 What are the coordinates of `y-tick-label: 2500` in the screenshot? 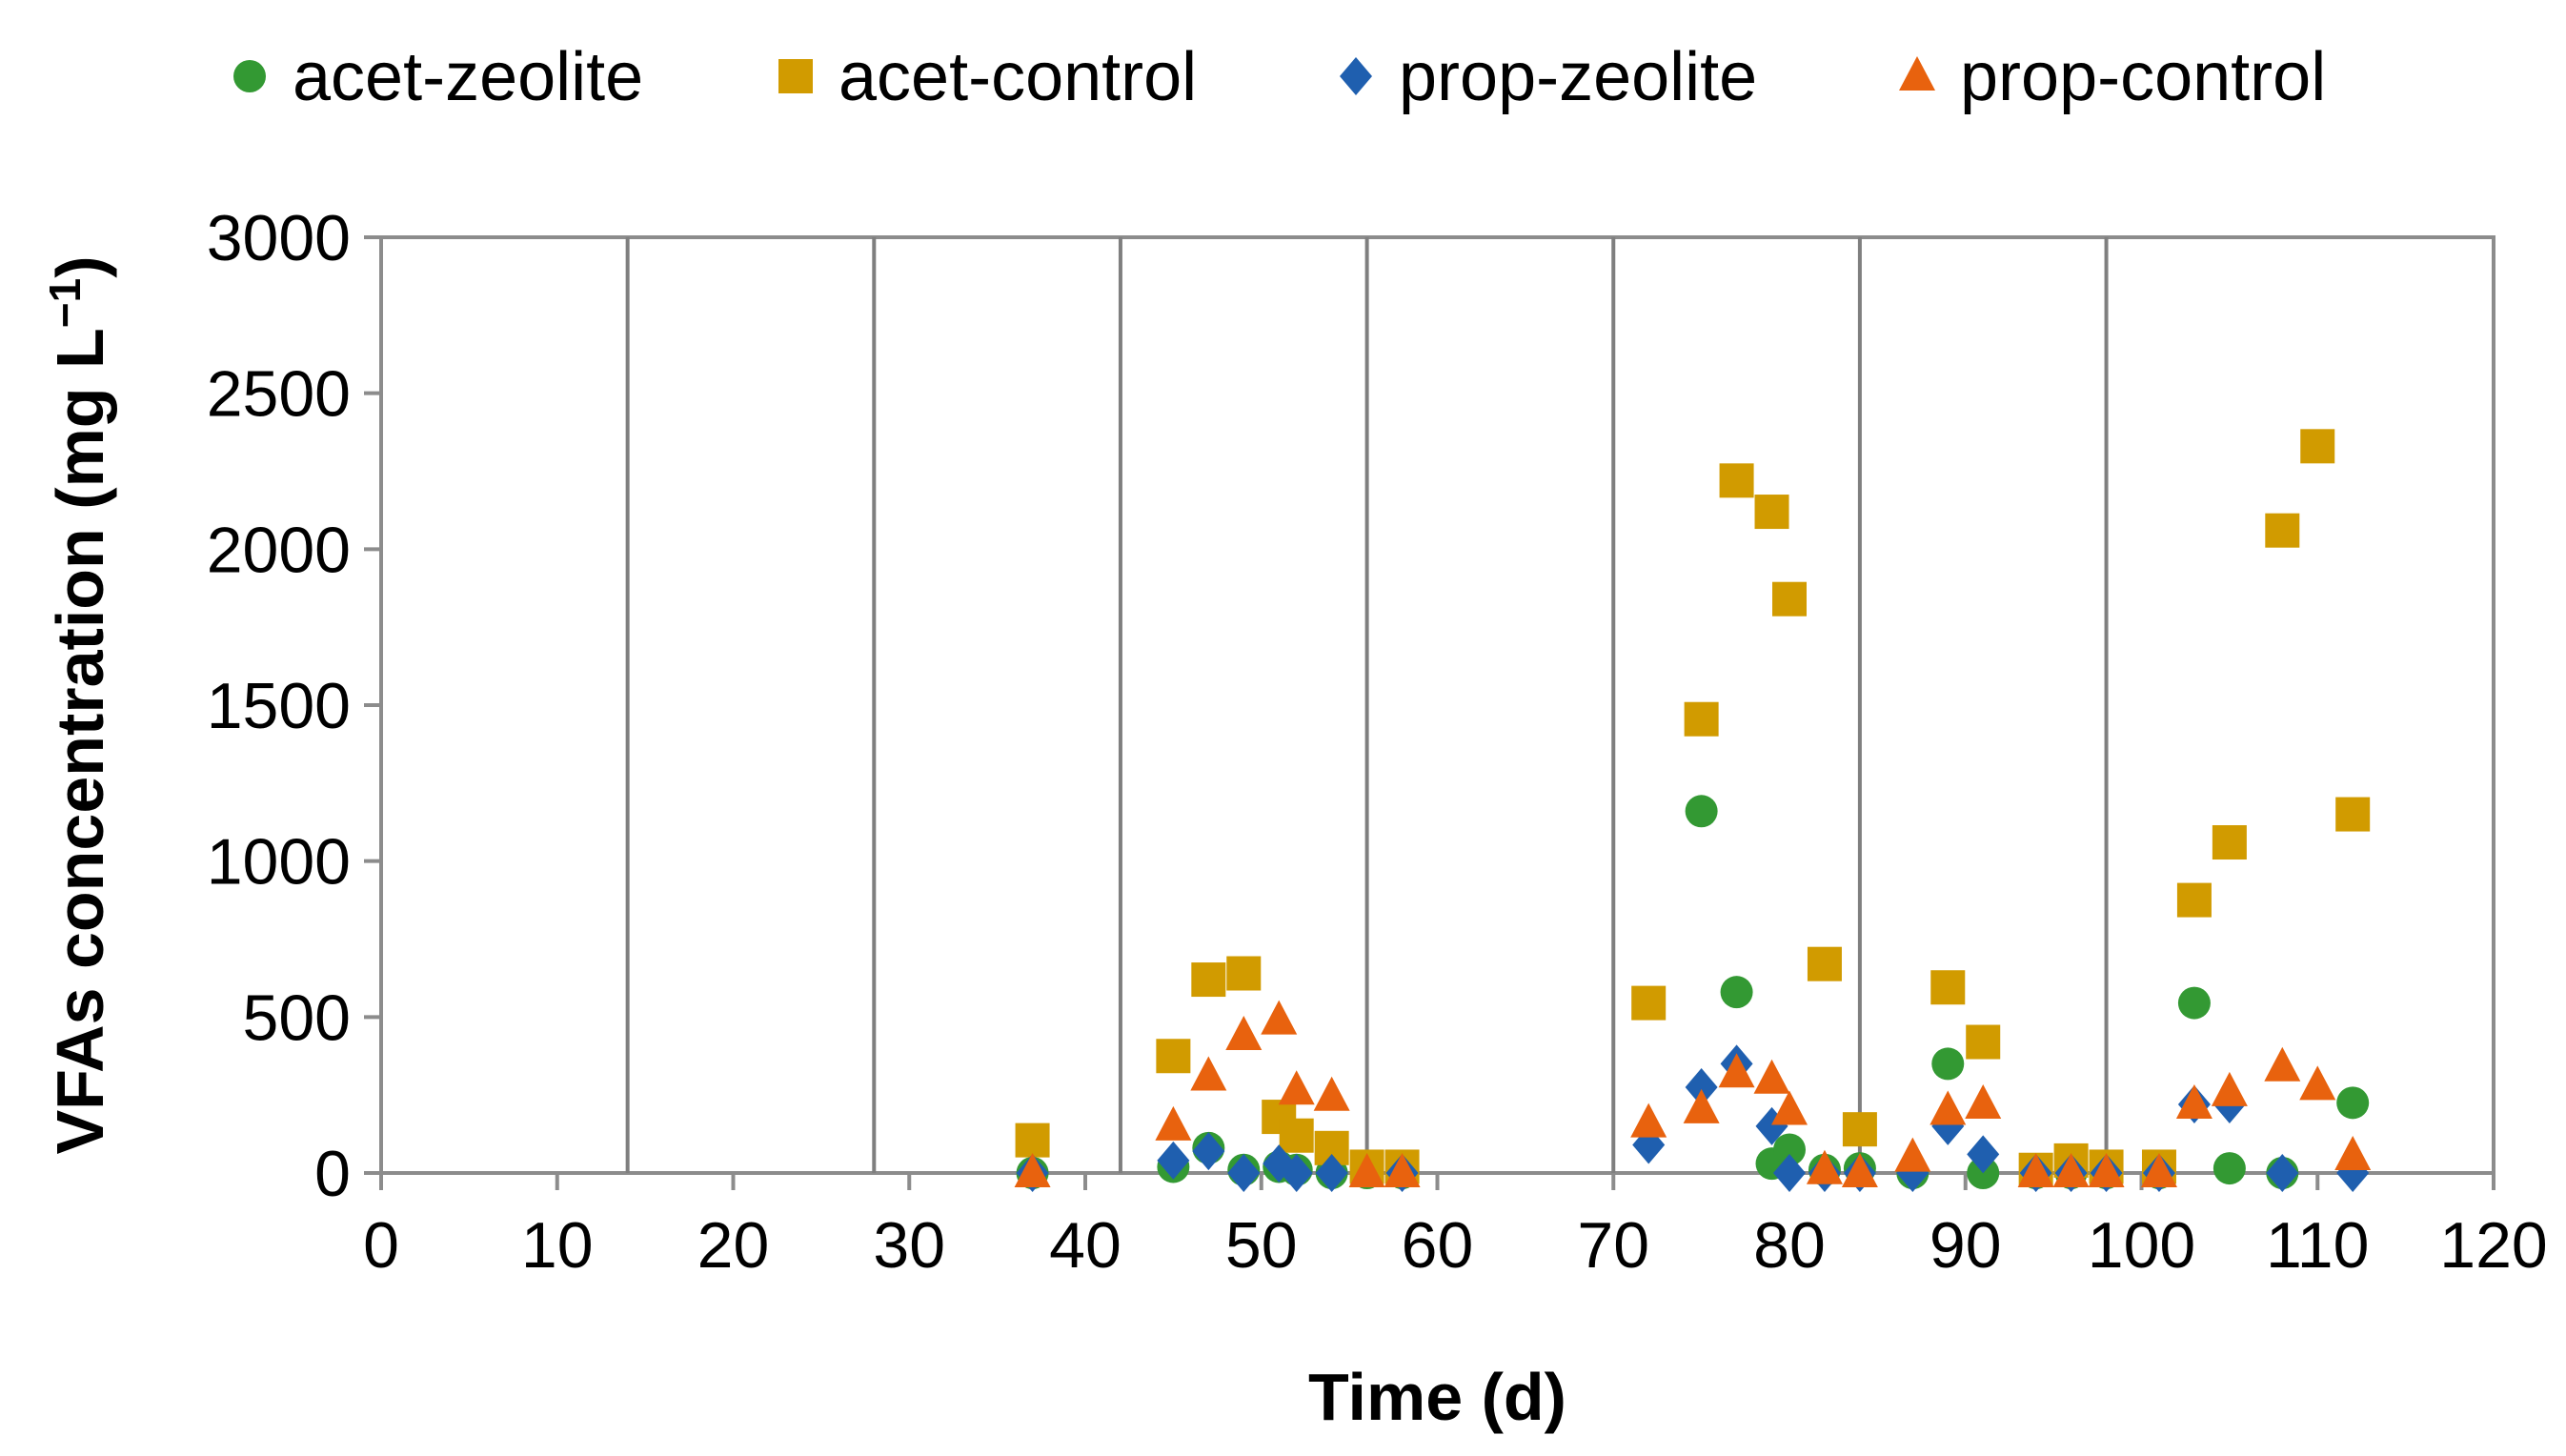 It's located at (279, 394).